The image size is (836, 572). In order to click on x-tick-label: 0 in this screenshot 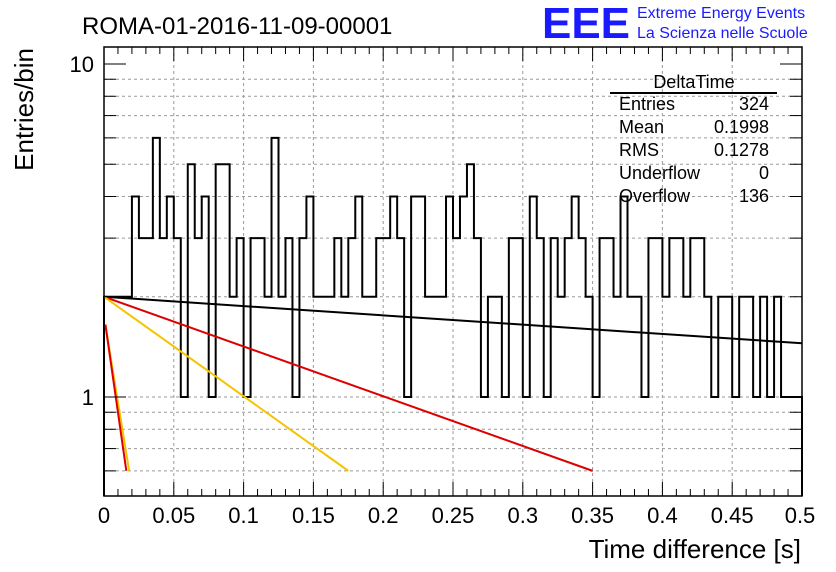, I will do `click(104, 515)`.